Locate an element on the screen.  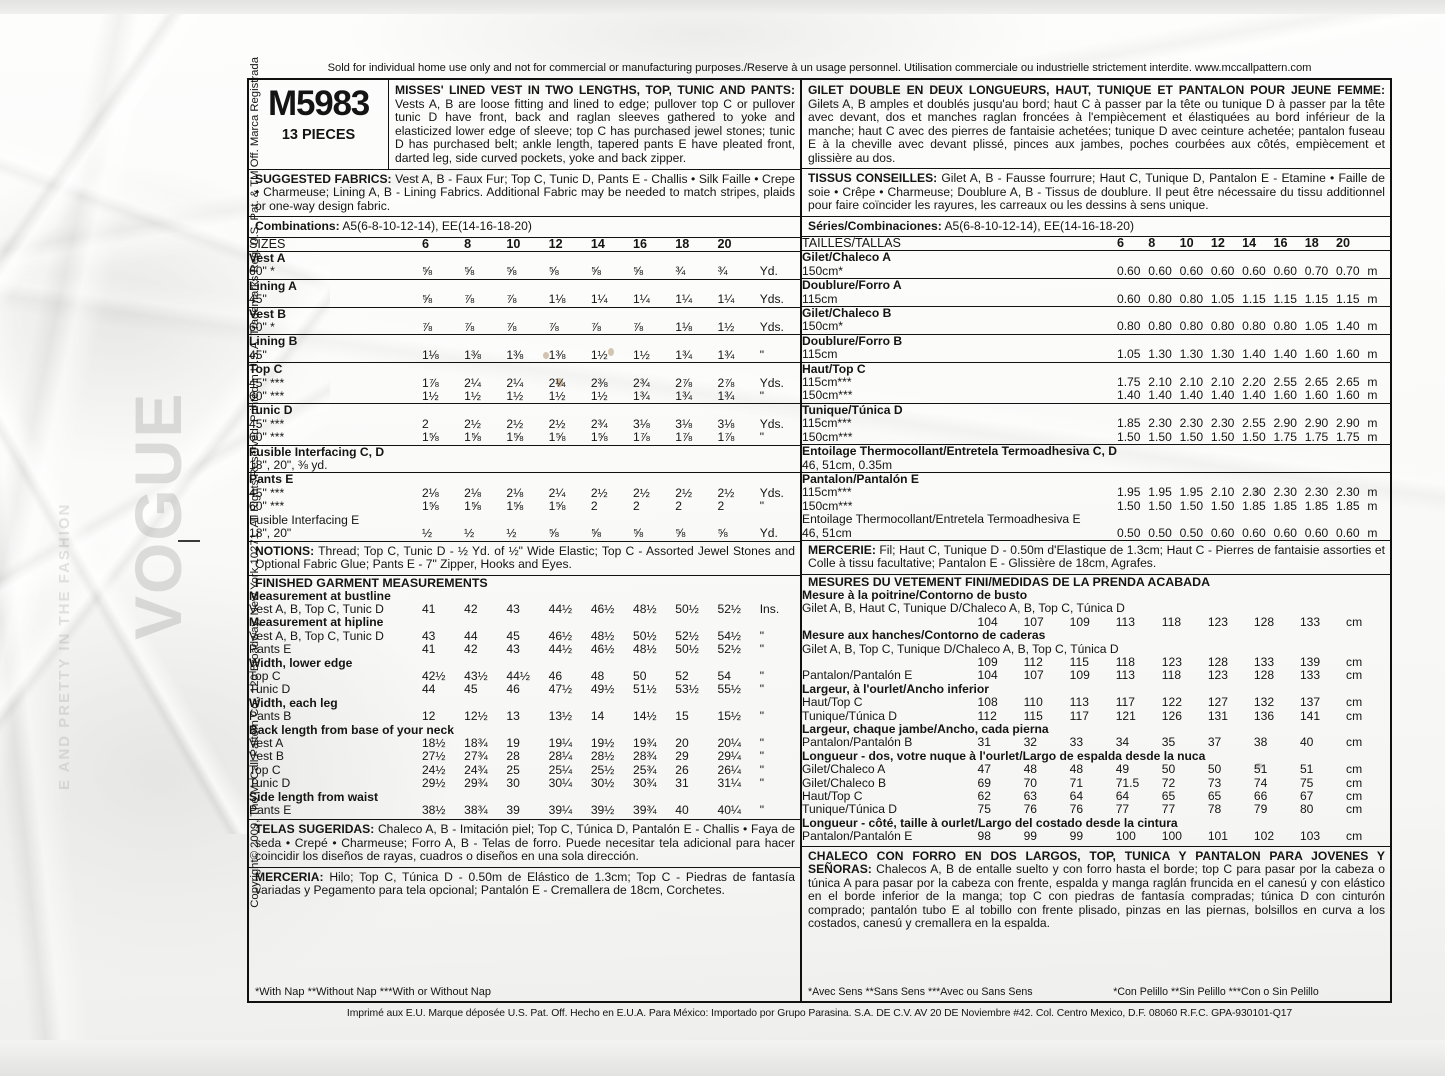
fgm-value: 52½ is located at coordinates (729, 608).